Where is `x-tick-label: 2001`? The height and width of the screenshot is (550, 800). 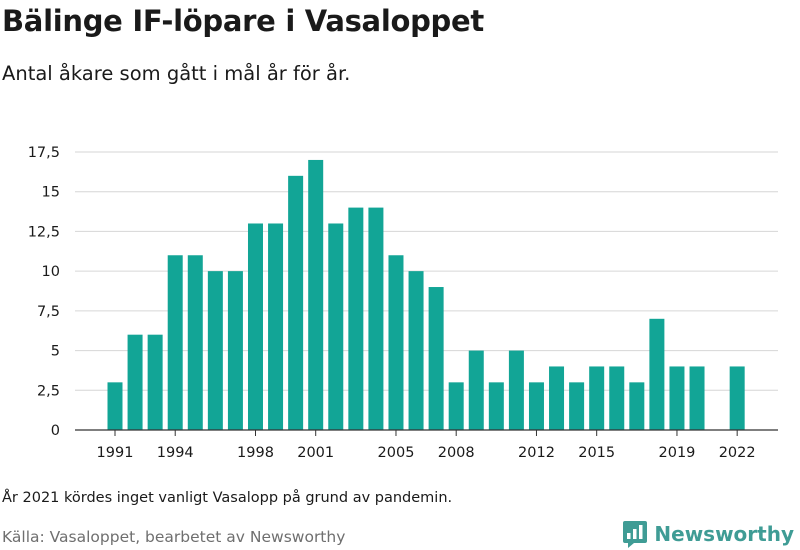 x-tick-label: 2001 is located at coordinates (315, 453).